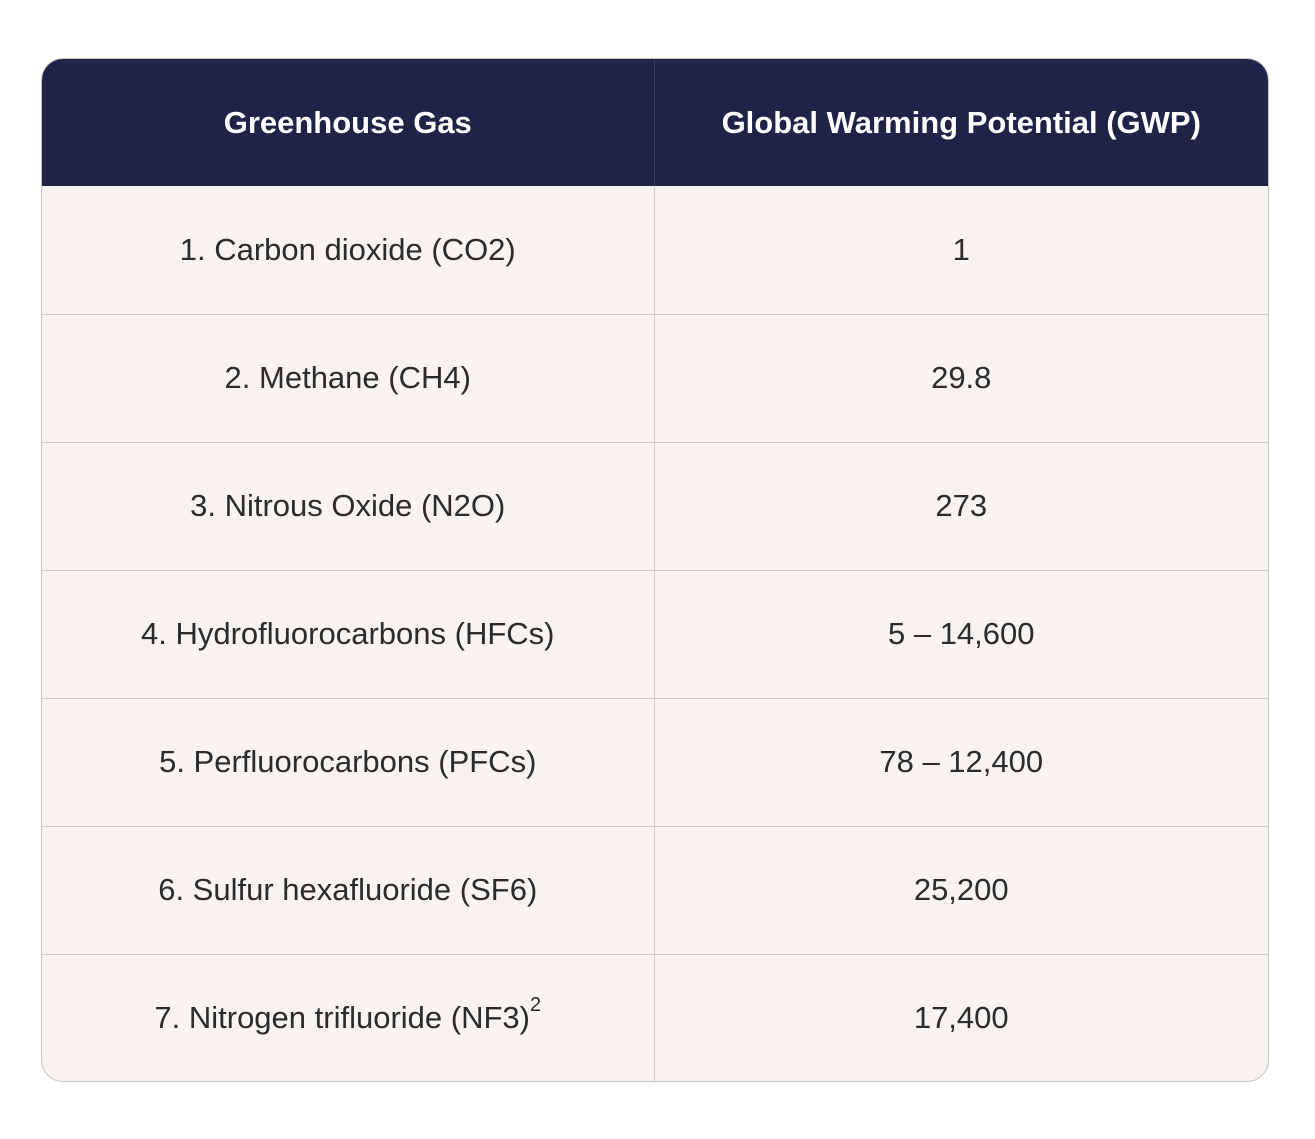 The width and height of the screenshot is (1315, 1139). What do you see at coordinates (348, 250) in the screenshot?
I see `gas-cell: 1. Carbon dioxide (CO2)` at bounding box center [348, 250].